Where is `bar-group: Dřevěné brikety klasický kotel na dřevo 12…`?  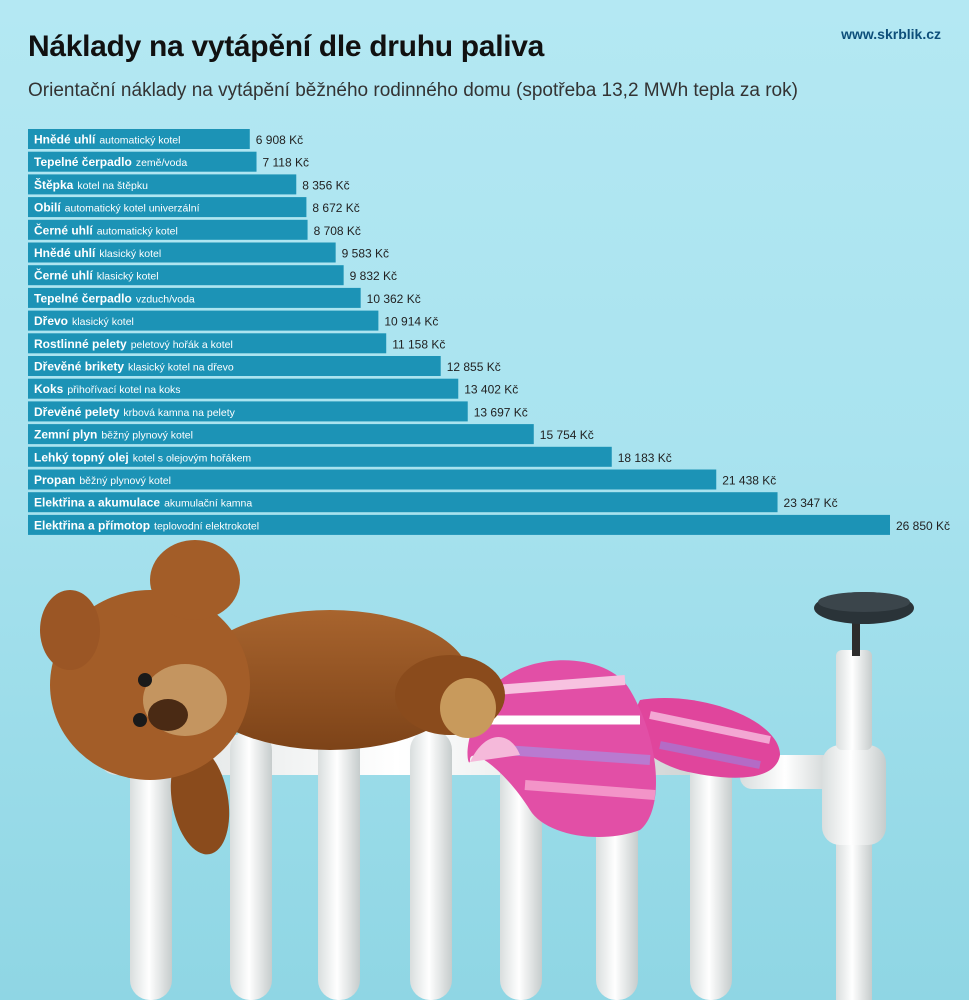 bar-group: Dřevěné brikety klasický kotel na dřevo 12… is located at coordinates (264, 366).